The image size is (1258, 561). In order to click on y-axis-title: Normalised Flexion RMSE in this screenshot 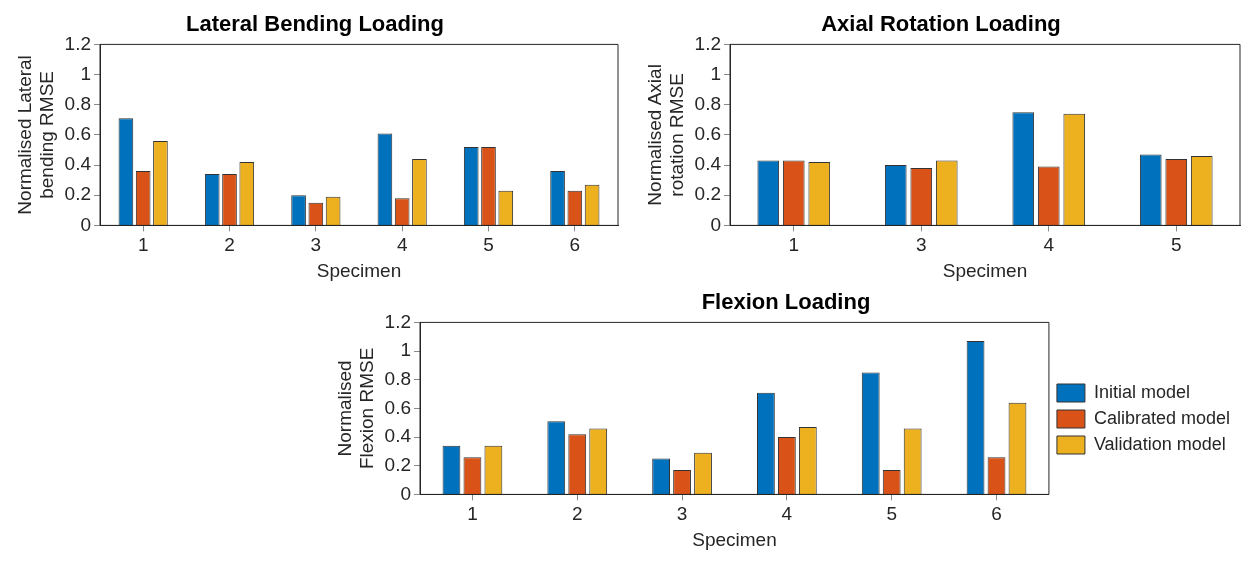, I will do `click(355, 408)`.